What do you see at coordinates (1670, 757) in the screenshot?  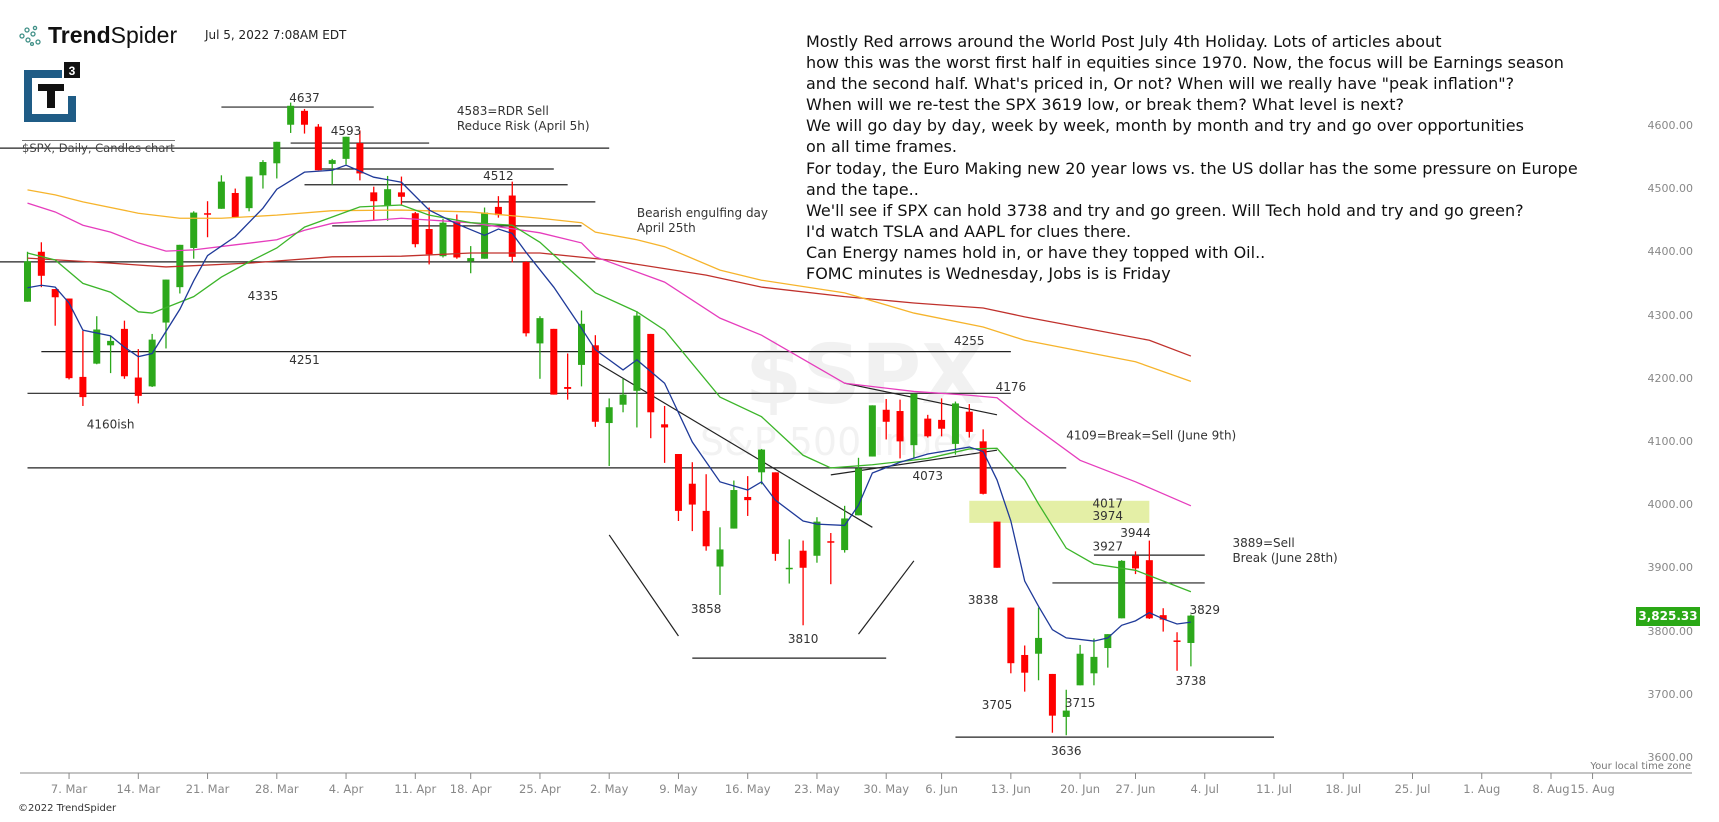 I see `y-axis-tick-label: 3600.00` at bounding box center [1670, 757].